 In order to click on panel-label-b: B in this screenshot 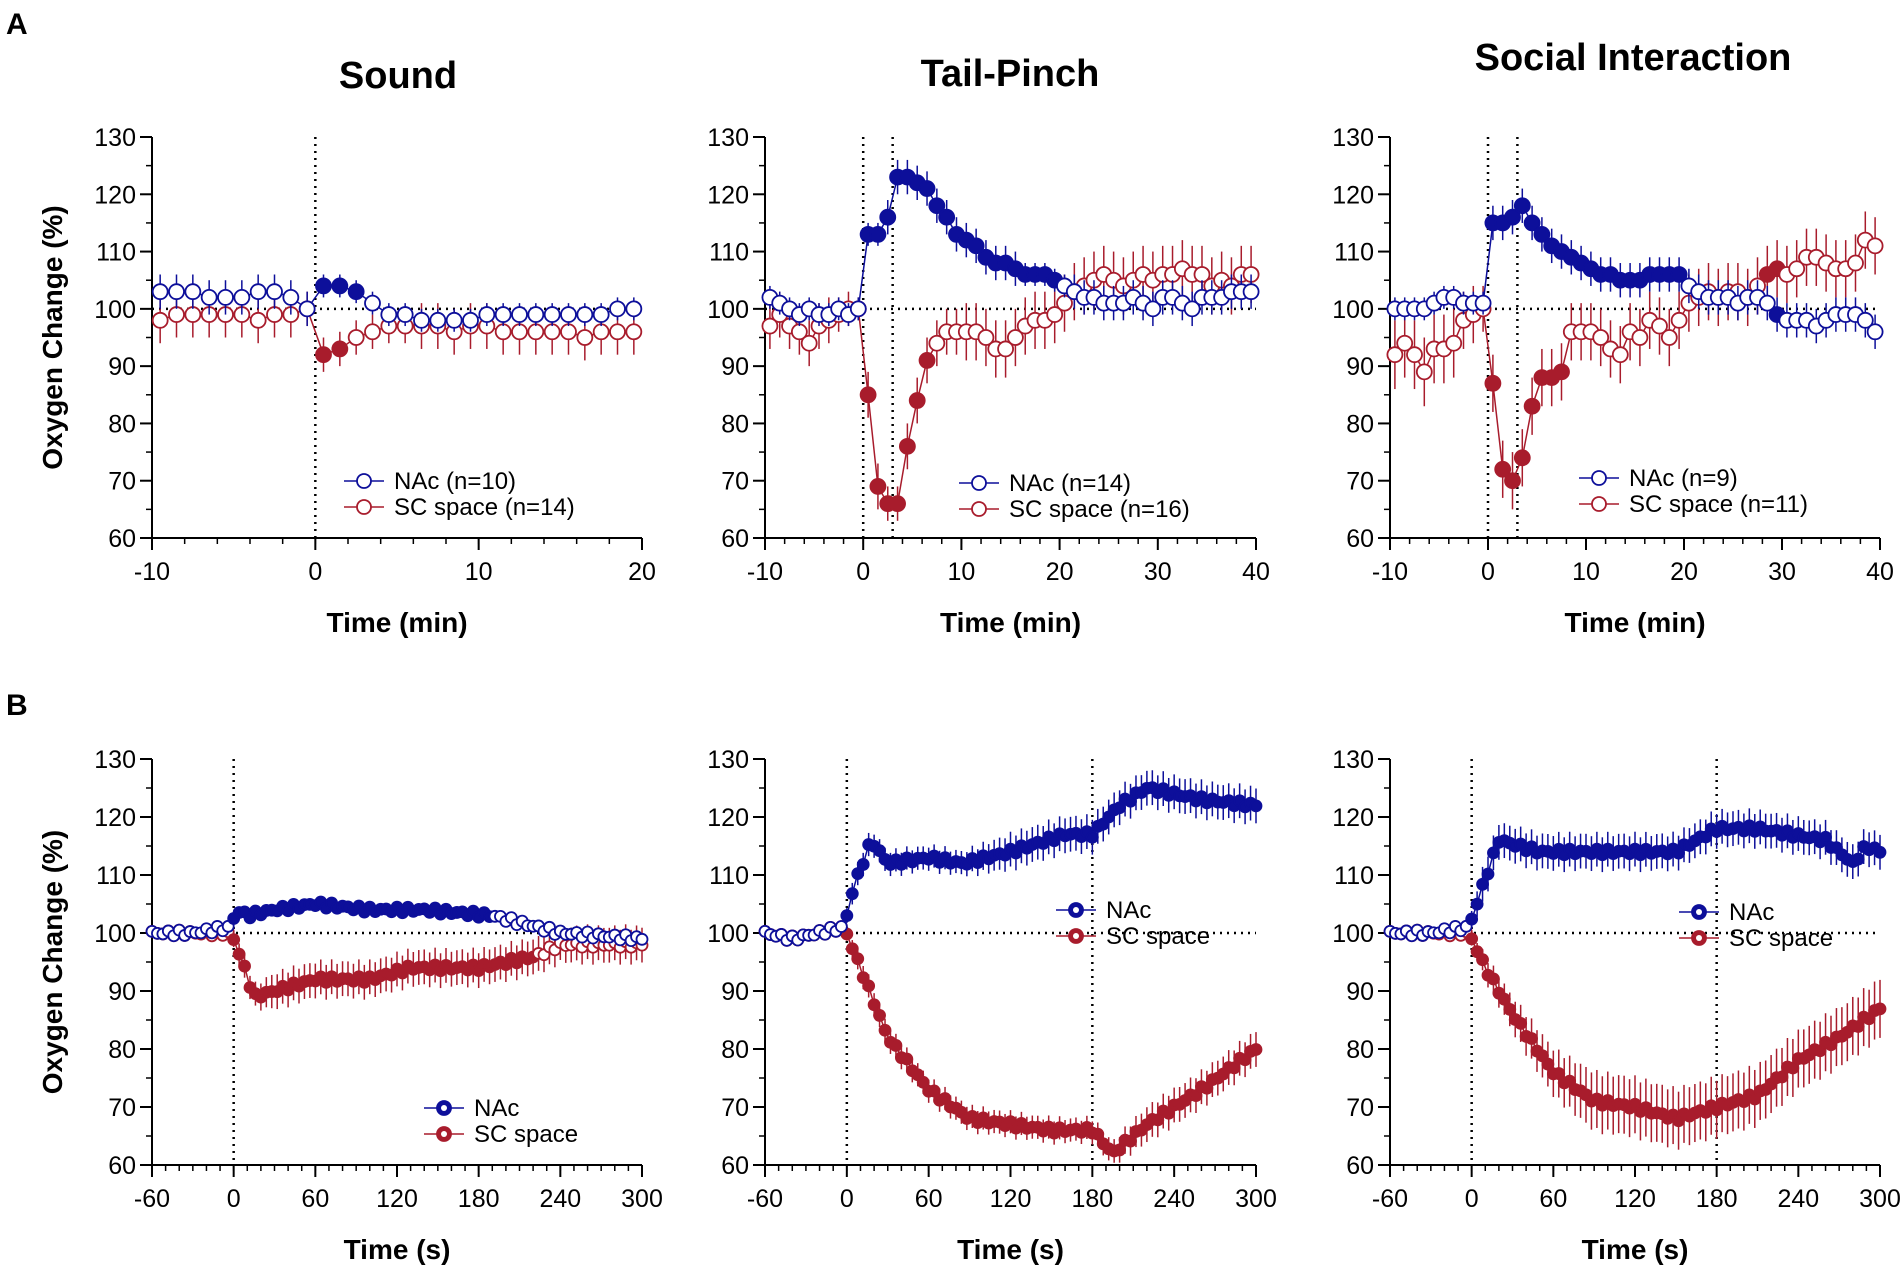, I will do `click(17, 705)`.